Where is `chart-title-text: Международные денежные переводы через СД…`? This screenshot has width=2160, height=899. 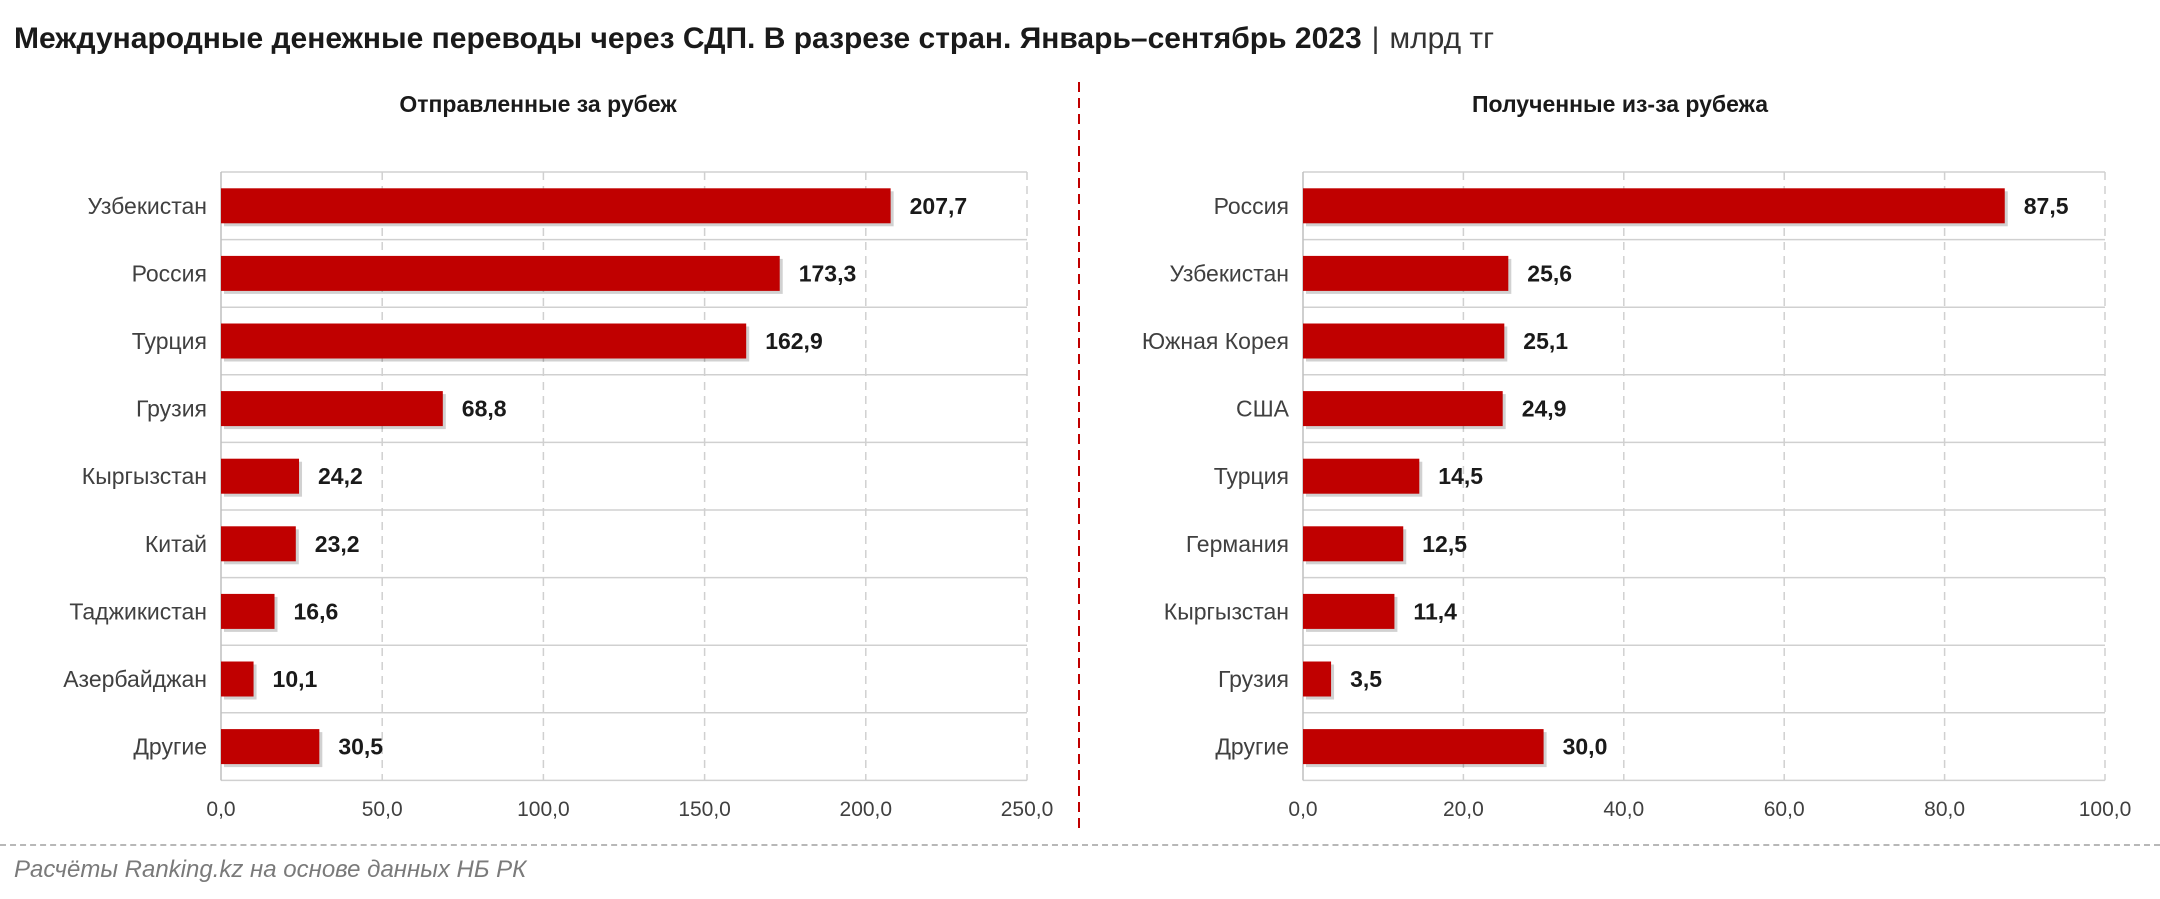
chart-title-text: Международные денежные переводы через СД… is located at coordinates (688, 38).